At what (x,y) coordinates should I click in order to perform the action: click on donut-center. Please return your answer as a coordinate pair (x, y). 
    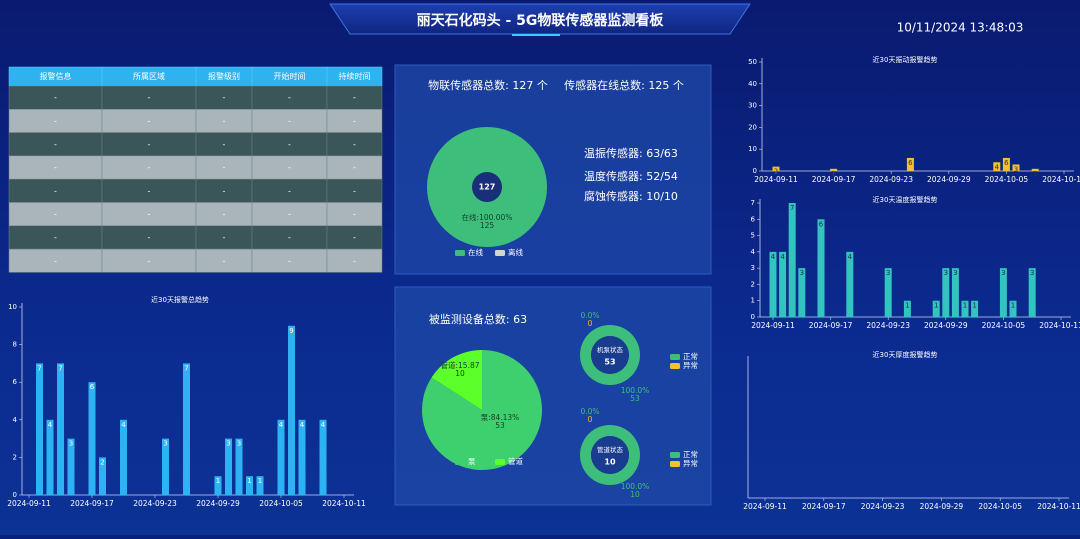
    Looking at the image, I should click on (610, 355).